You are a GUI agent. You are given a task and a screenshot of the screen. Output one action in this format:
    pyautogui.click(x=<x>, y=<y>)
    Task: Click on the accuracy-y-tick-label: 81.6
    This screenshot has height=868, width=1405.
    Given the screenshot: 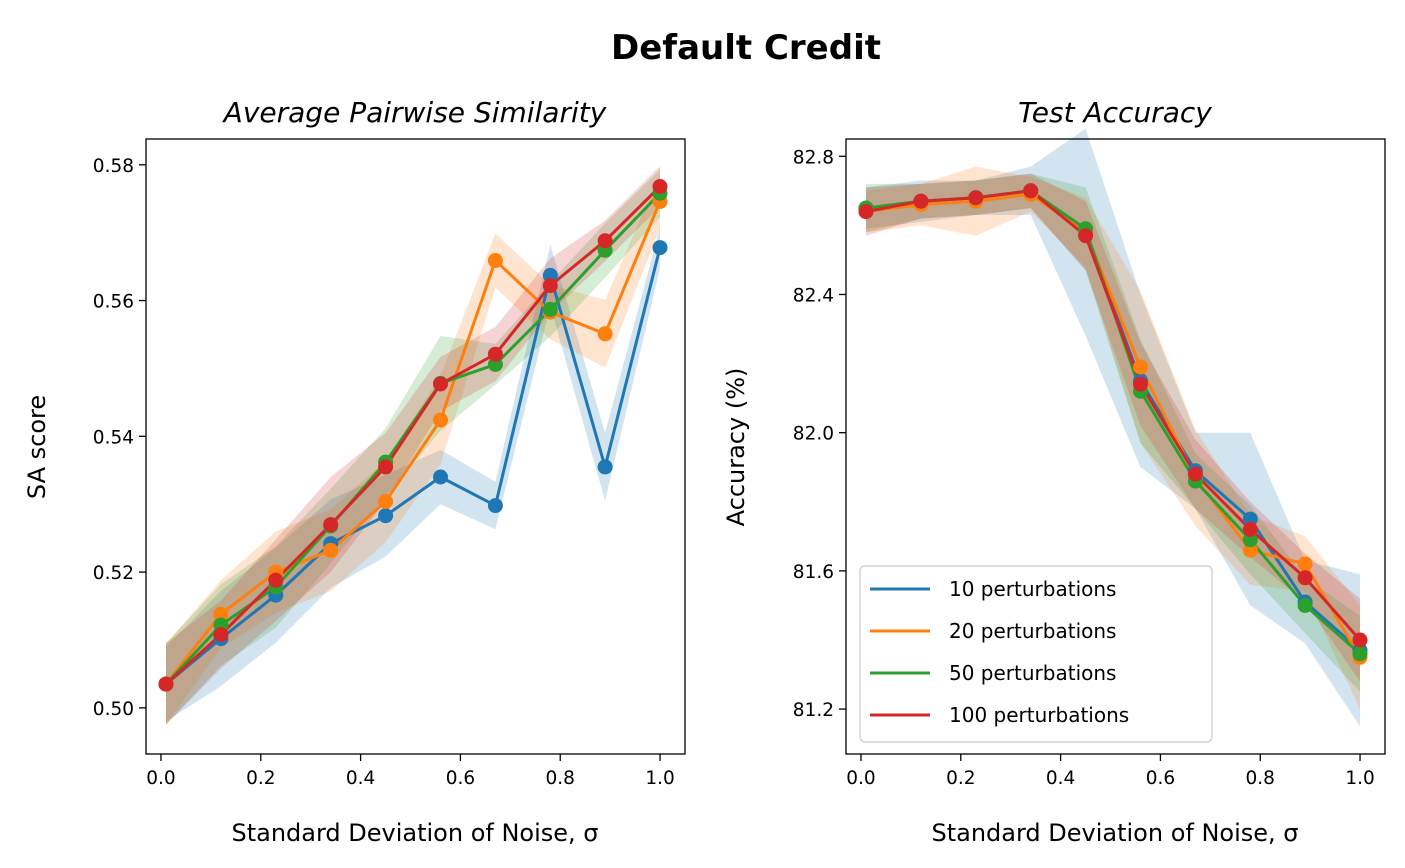 What is the action you would take?
    pyautogui.click(x=813, y=572)
    